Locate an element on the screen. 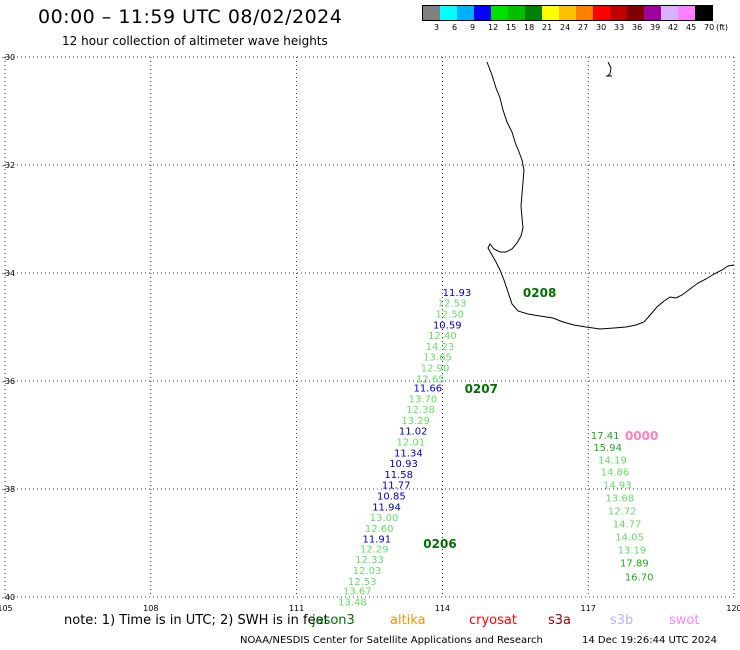  legend-bin-label: 3 is located at coordinates (437, 27).